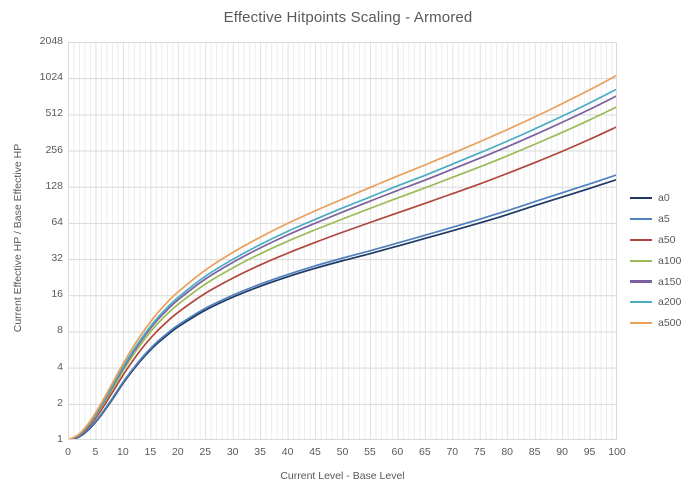 The height and width of the screenshot is (497, 696). I want to click on legend-swatch-a200, so click(641, 302).